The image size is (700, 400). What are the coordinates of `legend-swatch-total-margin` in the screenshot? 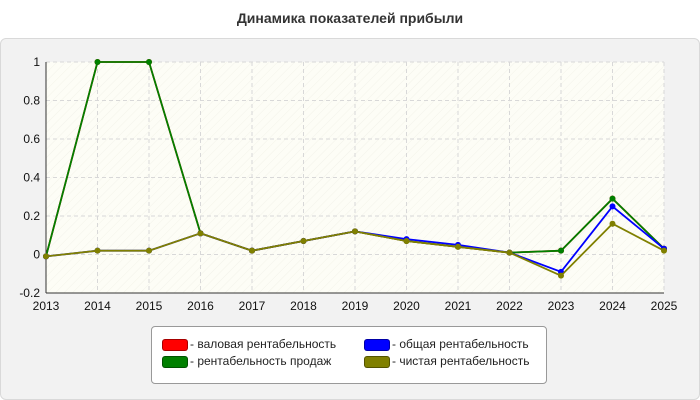 It's located at (377, 345).